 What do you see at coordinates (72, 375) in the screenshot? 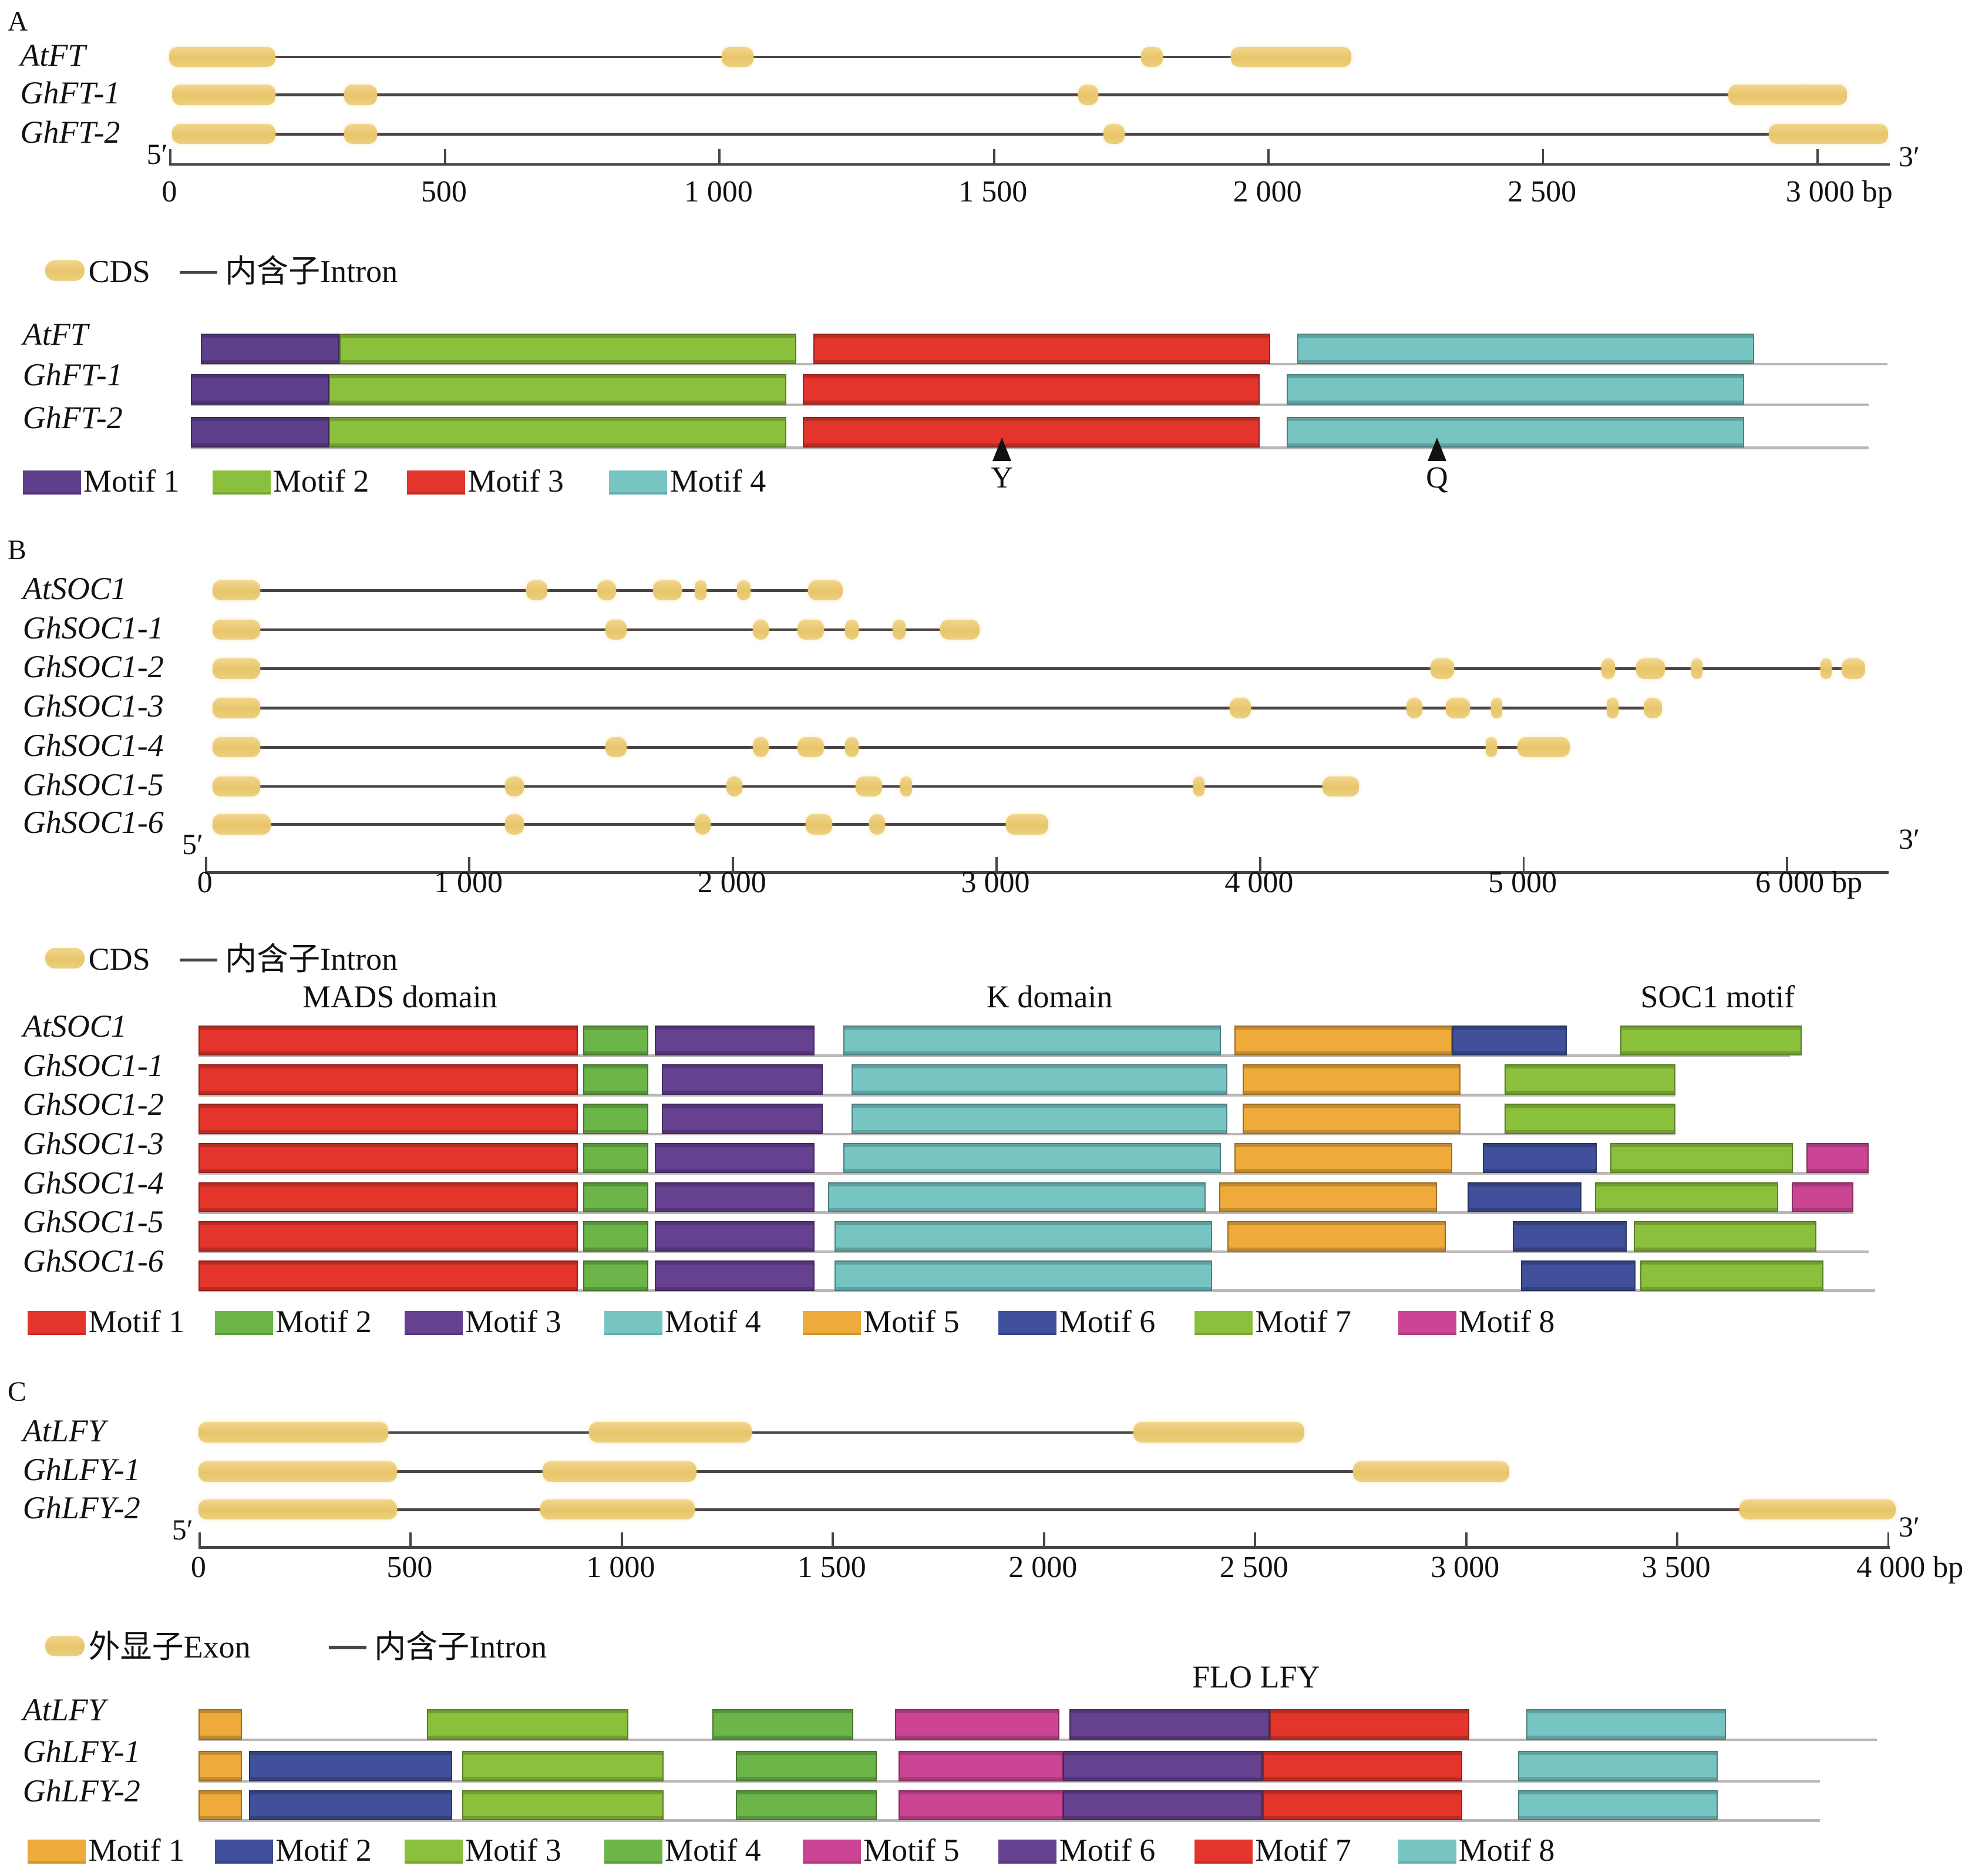
I see `gene-label: GhFT-1` at bounding box center [72, 375].